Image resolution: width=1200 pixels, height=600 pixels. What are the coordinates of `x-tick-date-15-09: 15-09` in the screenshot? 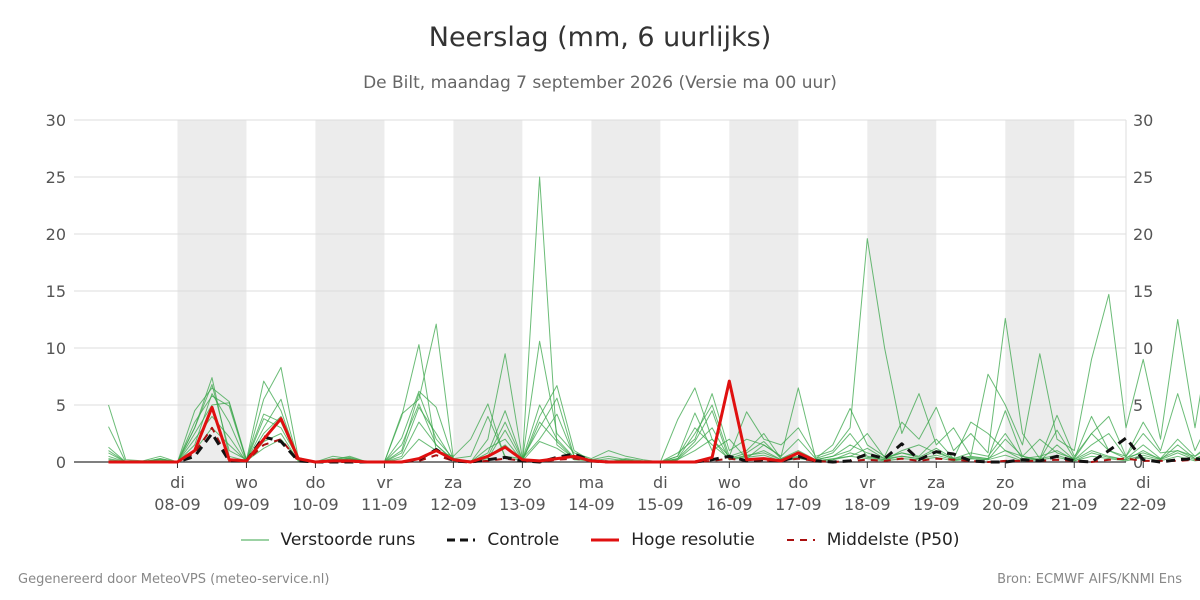 It's located at (660, 504).